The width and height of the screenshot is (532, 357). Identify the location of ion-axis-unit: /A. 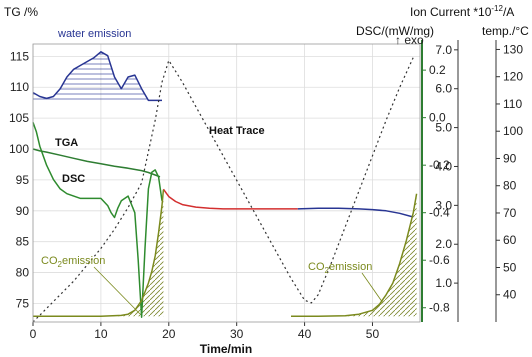
(508, 12).